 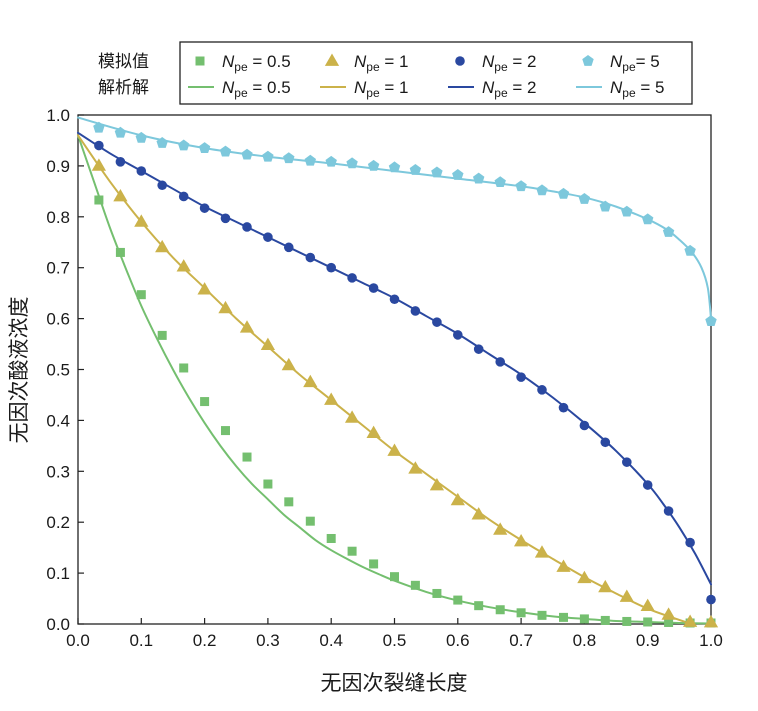 I want to click on x-tick-label: 0.8, so click(x=585, y=640).